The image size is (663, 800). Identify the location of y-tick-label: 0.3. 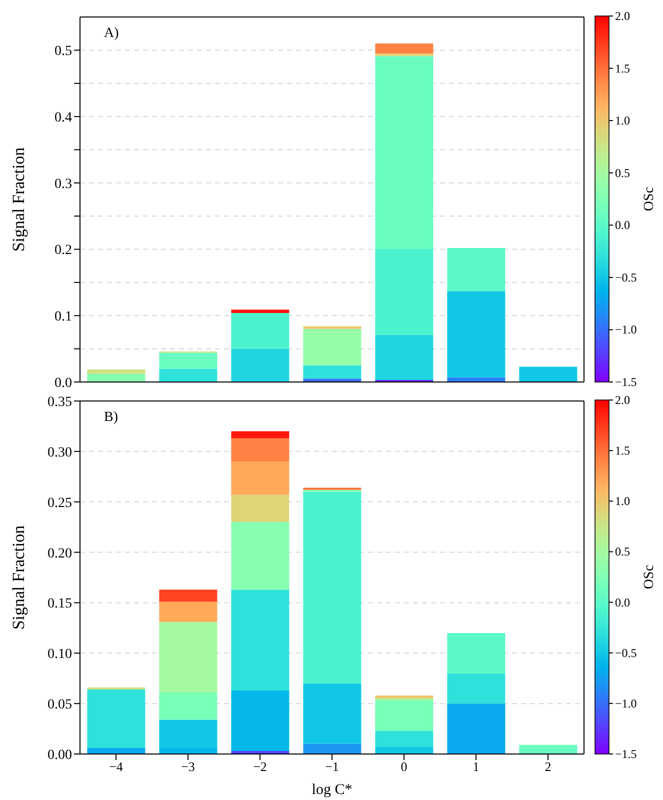
(63, 184).